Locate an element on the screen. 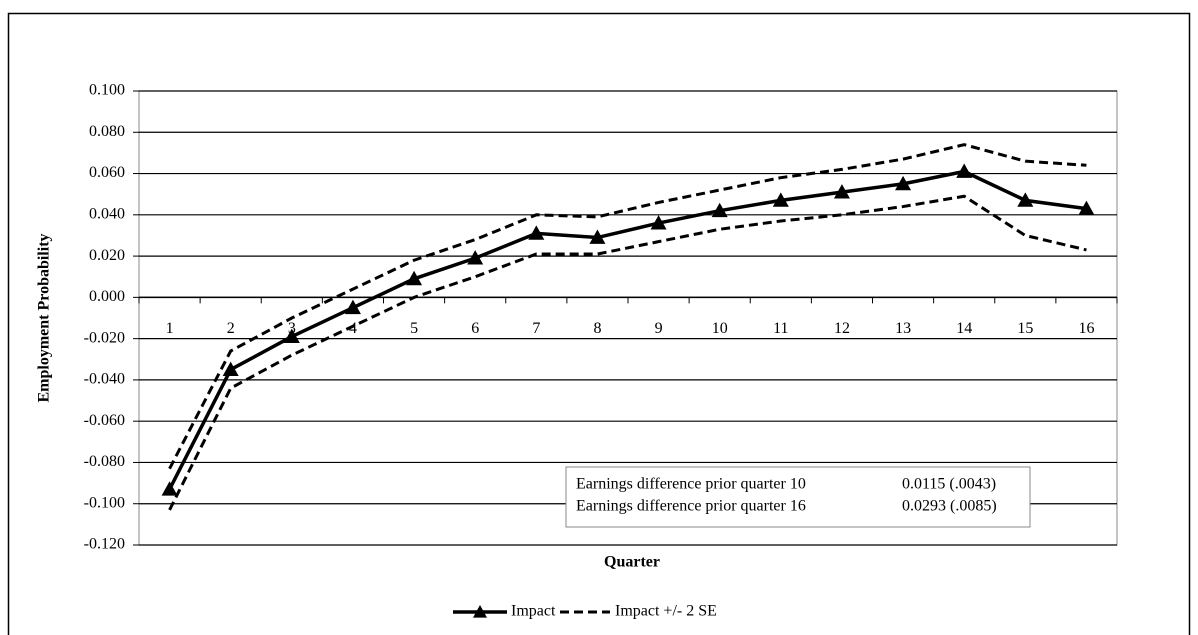 This screenshot has width=1198, height=635. x-tick-label: 9 is located at coordinates (659, 328).